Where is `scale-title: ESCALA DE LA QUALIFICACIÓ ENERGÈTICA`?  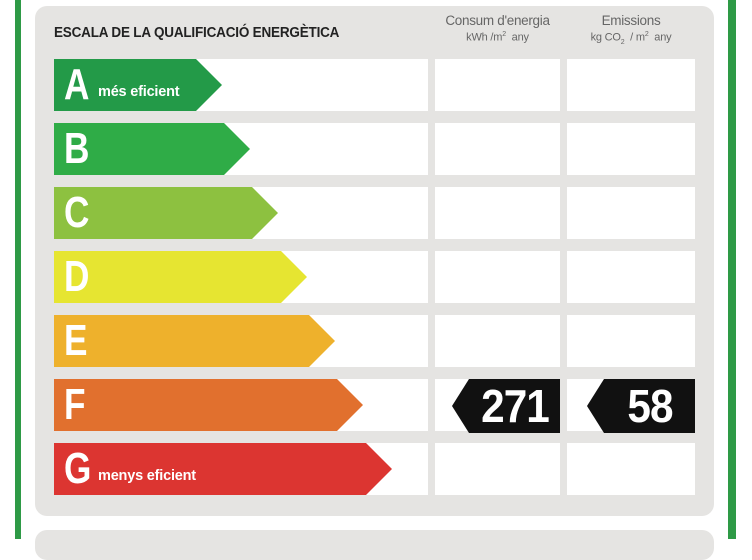 scale-title: ESCALA DE LA QUALIFICACIÓ ENERGÈTICA is located at coordinates (197, 33).